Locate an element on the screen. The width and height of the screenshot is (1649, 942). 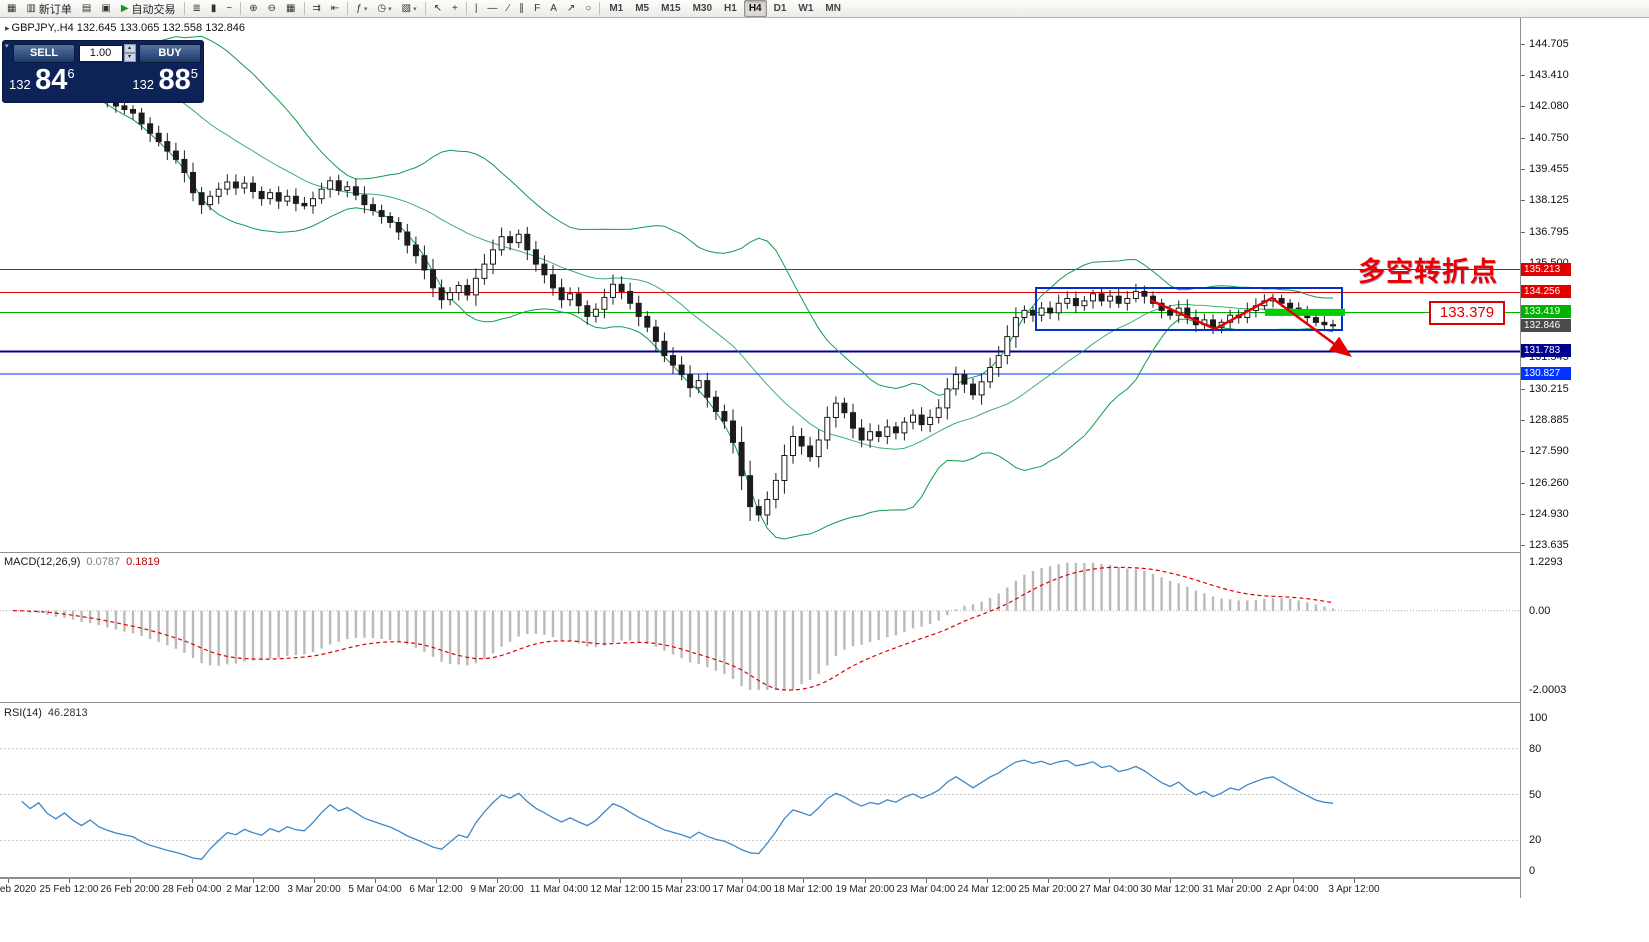
data-window-icon: ▣ is located at coordinates (105, 8).